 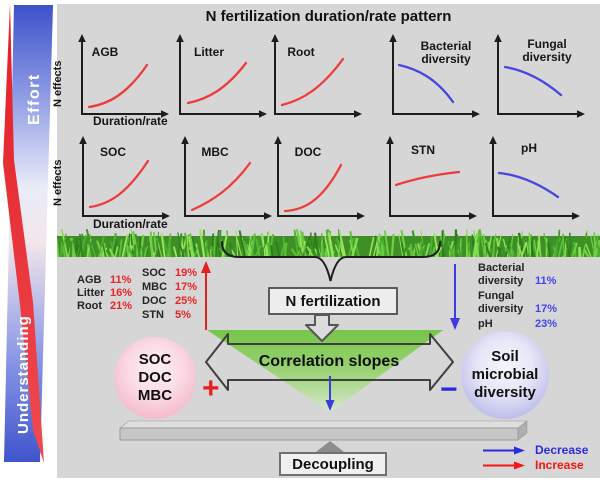 I want to click on y-axis-label-row1: N effects, so click(x=58, y=83).